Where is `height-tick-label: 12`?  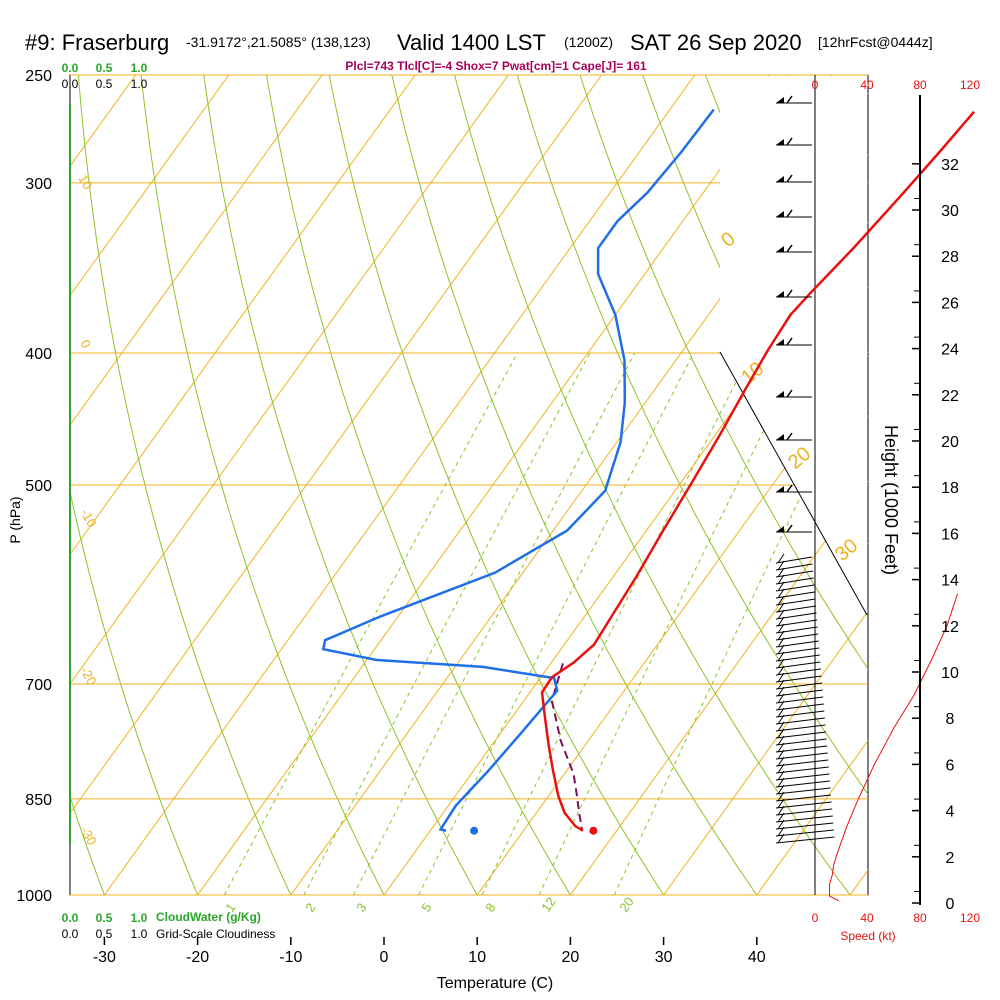
height-tick-label: 12 is located at coordinates (950, 627).